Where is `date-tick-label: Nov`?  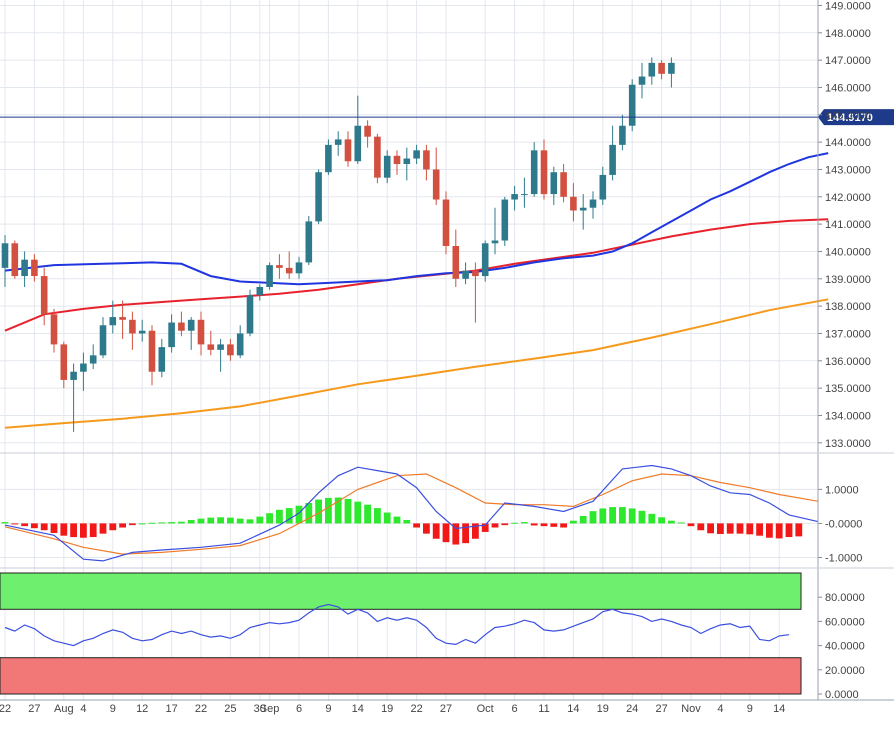 date-tick-label: Nov is located at coordinates (691, 709).